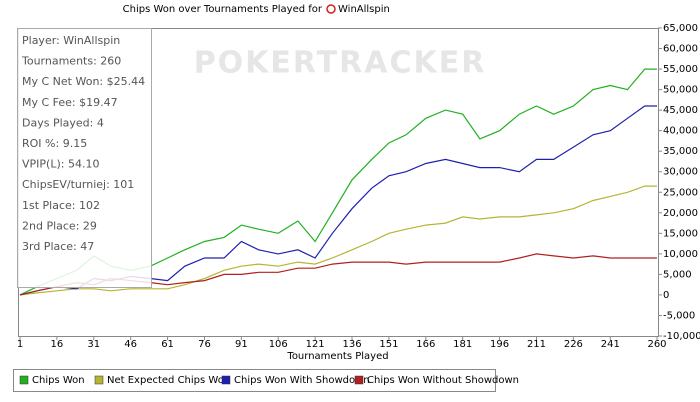 The image size is (700, 402). What do you see at coordinates (315, 344) in the screenshot?
I see `x-tick-label: 121` at bounding box center [315, 344].